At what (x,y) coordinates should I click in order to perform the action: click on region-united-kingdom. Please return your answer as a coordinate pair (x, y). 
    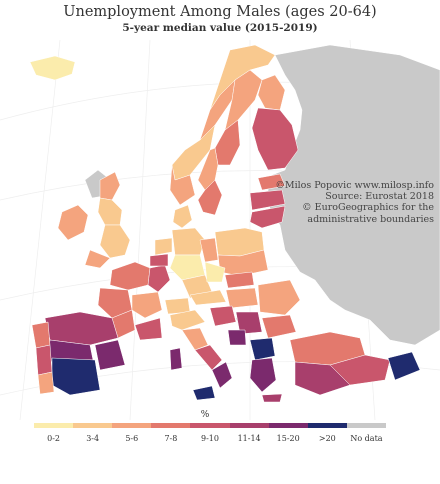
    Looking at the image, I should click on (107, 220).